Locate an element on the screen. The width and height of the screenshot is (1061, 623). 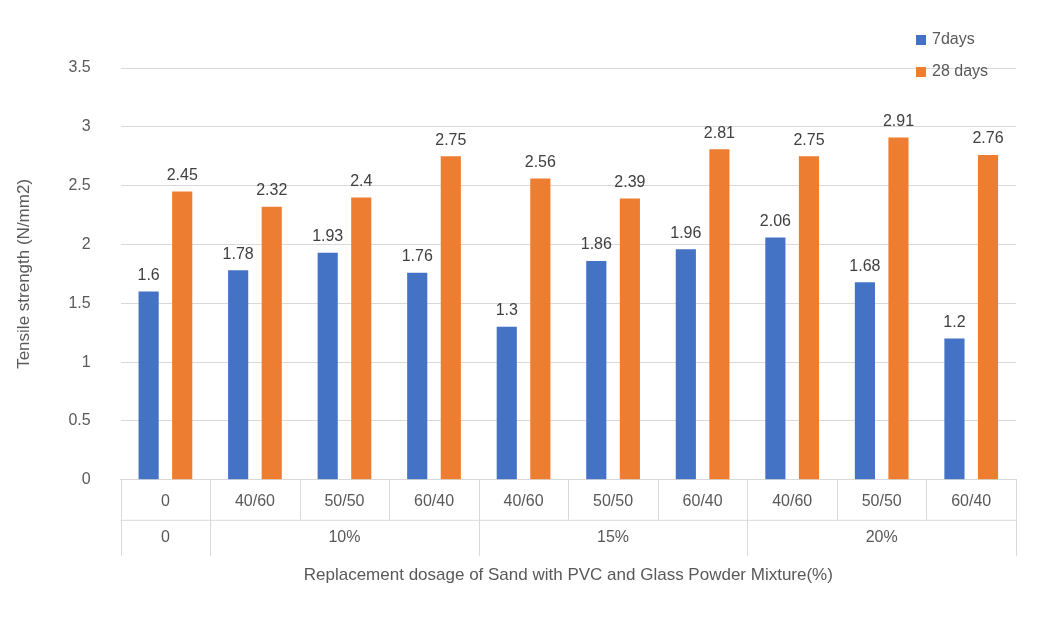
y-tick-label: 1.5 is located at coordinates (79, 302).